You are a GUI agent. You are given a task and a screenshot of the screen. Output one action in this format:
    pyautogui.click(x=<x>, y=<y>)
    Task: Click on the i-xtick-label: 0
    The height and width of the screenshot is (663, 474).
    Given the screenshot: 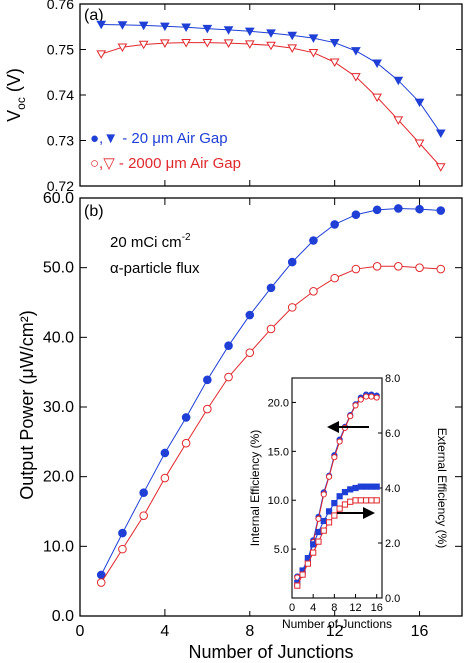 What is the action you would take?
    pyautogui.click(x=292, y=608)
    